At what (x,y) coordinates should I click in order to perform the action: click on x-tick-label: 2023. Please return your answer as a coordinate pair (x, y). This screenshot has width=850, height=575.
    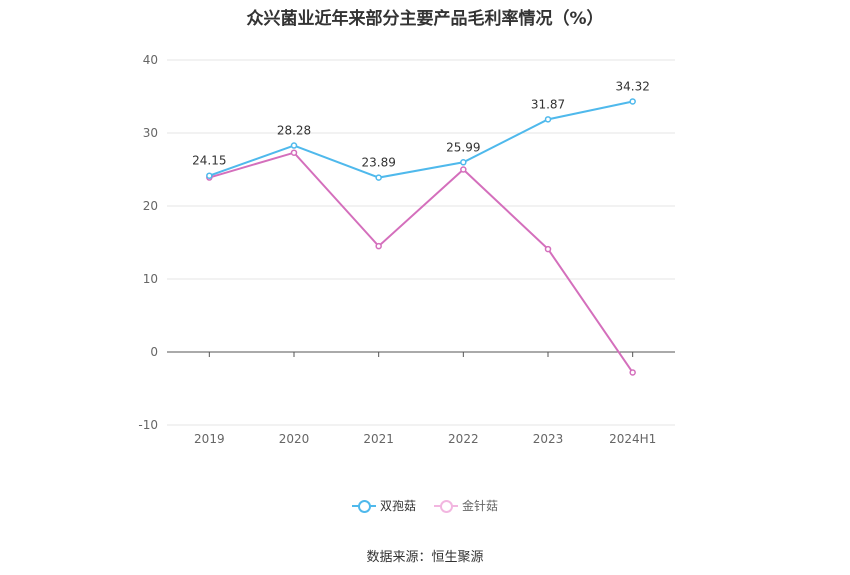
    Looking at the image, I should click on (548, 439).